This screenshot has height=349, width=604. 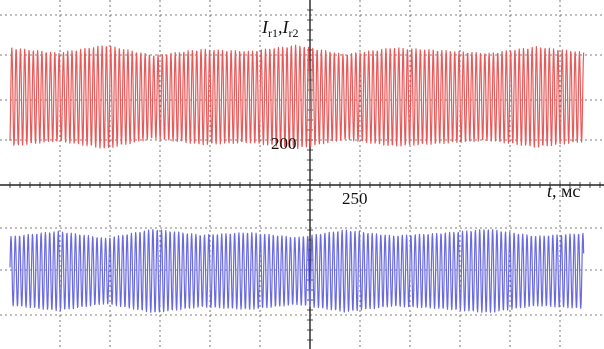 What do you see at coordinates (550, 191) in the screenshot?
I see `x-axis-title-var: t` at bounding box center [550, 191].